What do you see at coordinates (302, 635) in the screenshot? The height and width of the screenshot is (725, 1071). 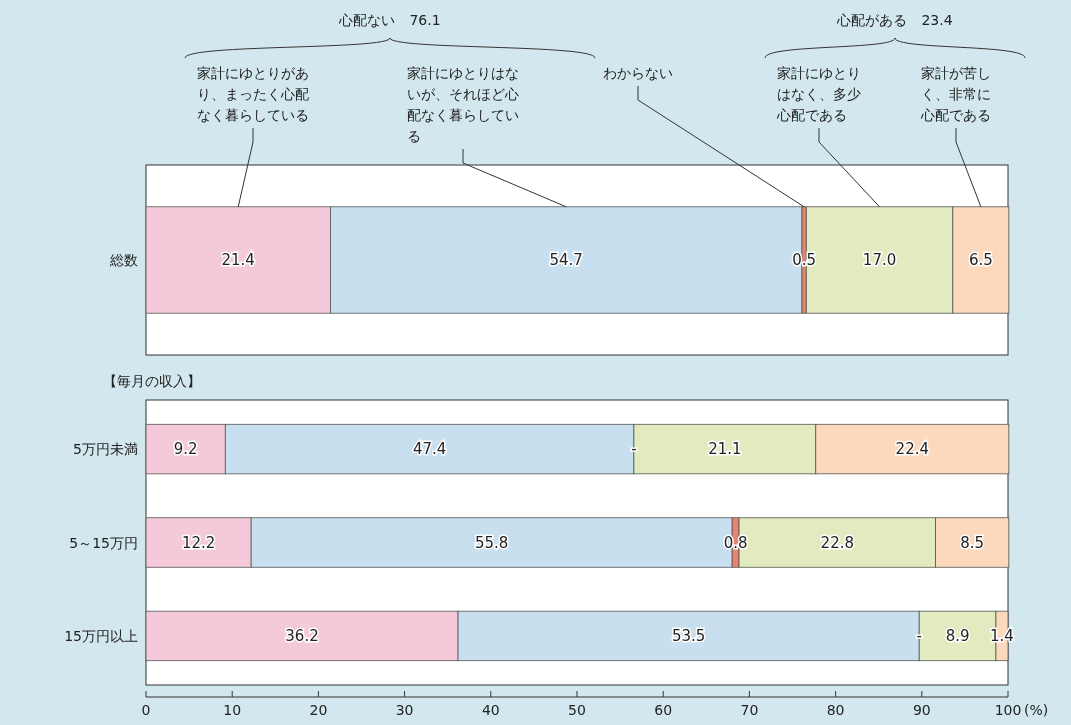 I see `data-label: 36.2` at bounding box center [302, 635].